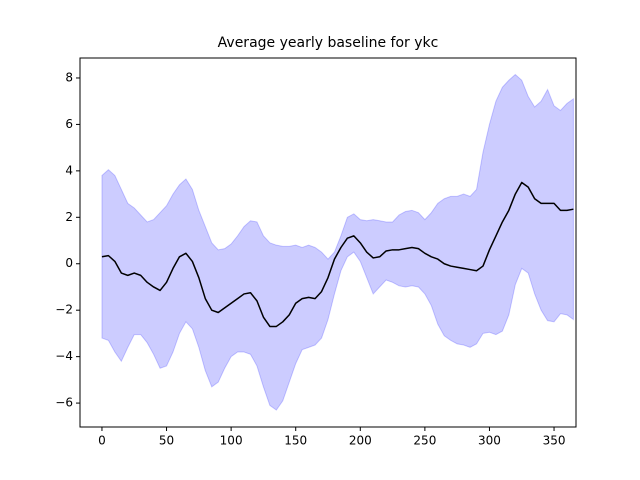 The height and width of the screenshot is (480, 640). Describe the element at coordinates (69, 217) in the screenshot. I see `y-tick-label: 2` at that location.